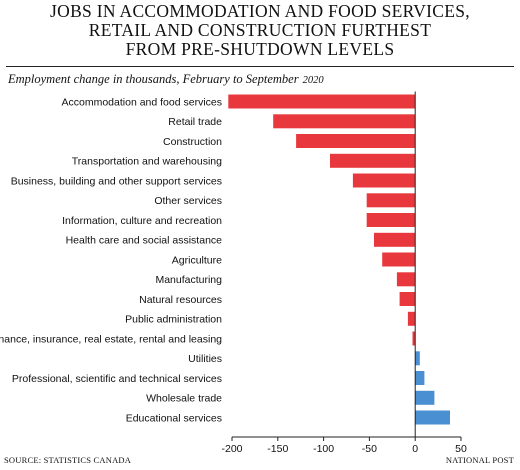 The height and width of the screenshot is (470, 520). Describe the element at coordinates (173, 320) in the screenshot. I see `category-label: Public administration` at that location.